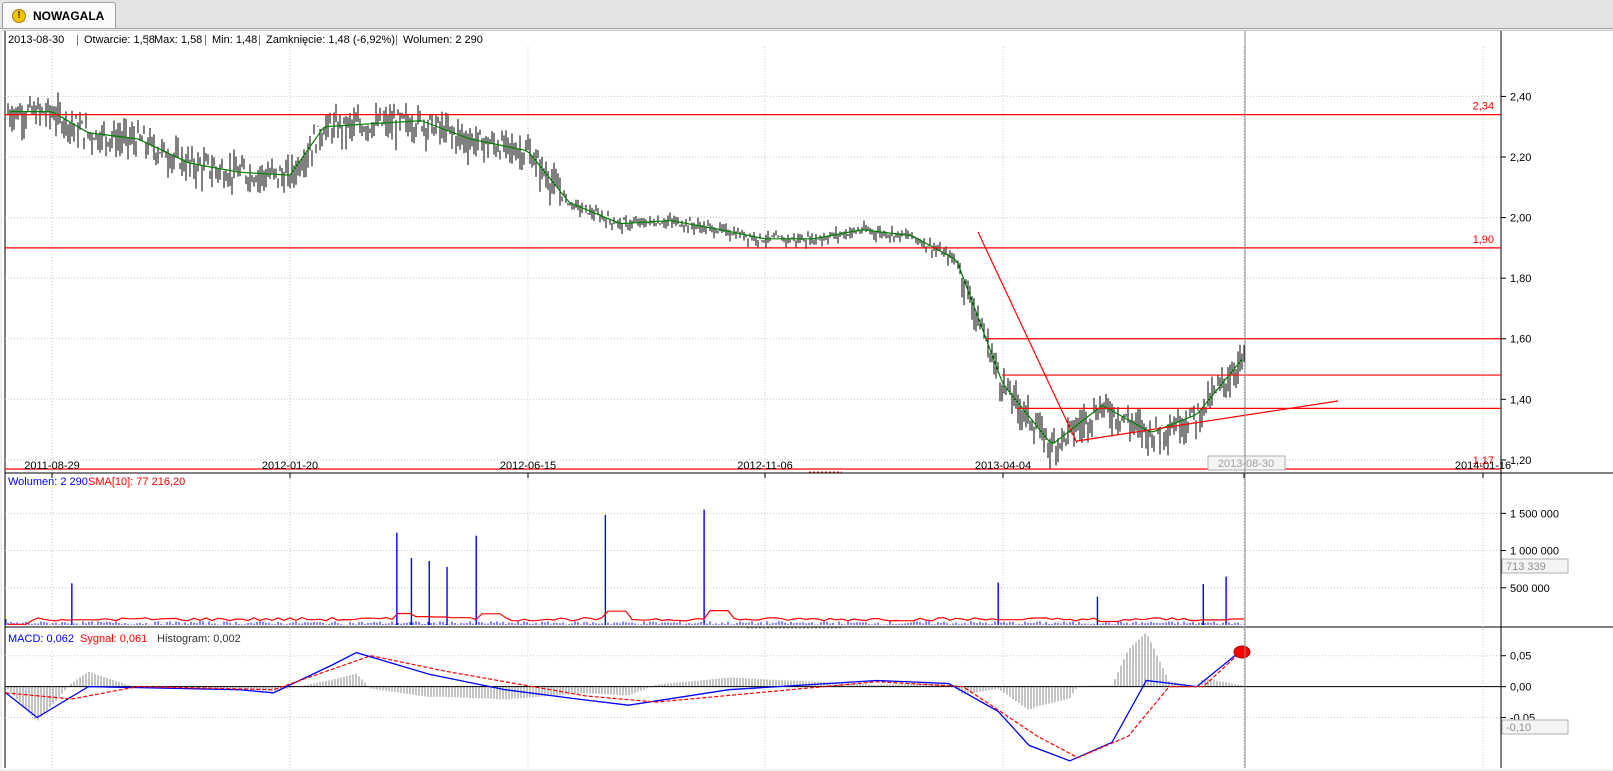 The width and height of the screenshot is (1613, 771). I want to click on horizontal-line-label: 1,90, so click(1483, 240).